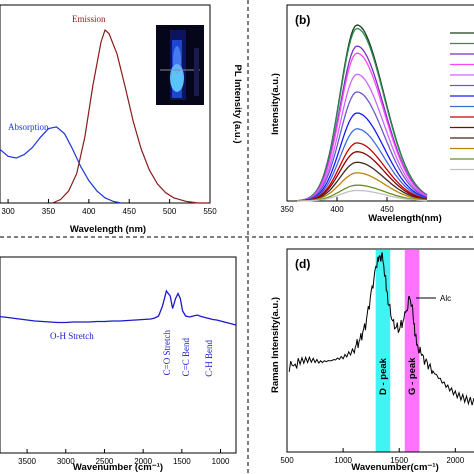  I want to click on panel-d-series, so click(381, 329).